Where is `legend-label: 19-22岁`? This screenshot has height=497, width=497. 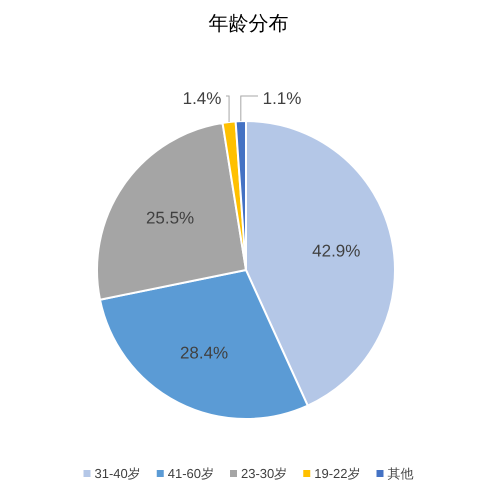 legend-label: 19-22岁 is located at coordinates (337, 473).